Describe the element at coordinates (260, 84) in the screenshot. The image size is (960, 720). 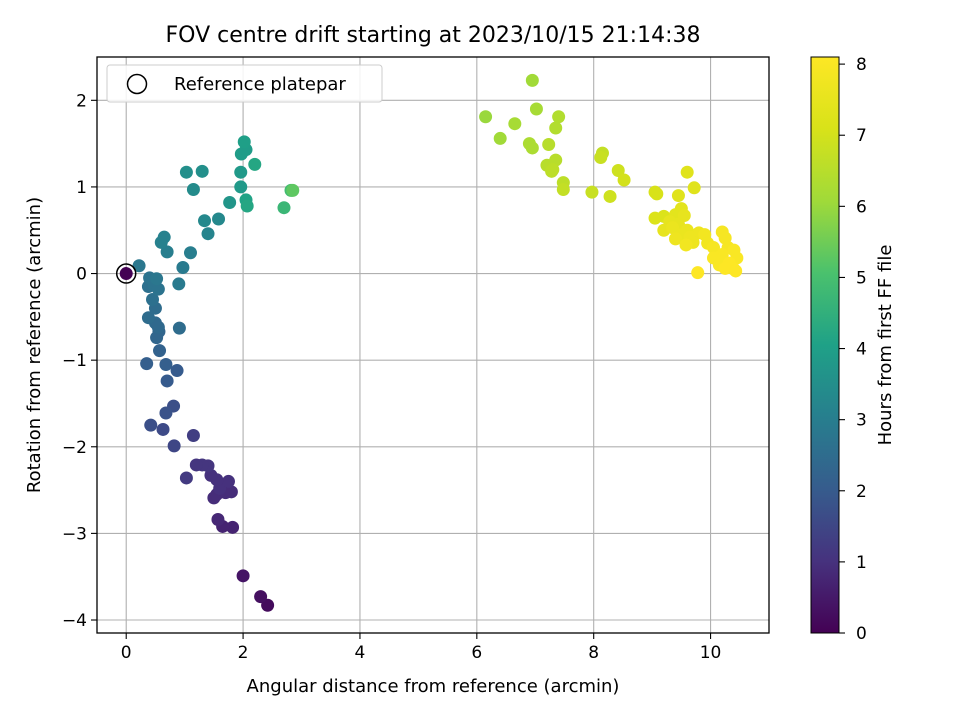
I see `legend-label-reference: Reference platepar` at that location.